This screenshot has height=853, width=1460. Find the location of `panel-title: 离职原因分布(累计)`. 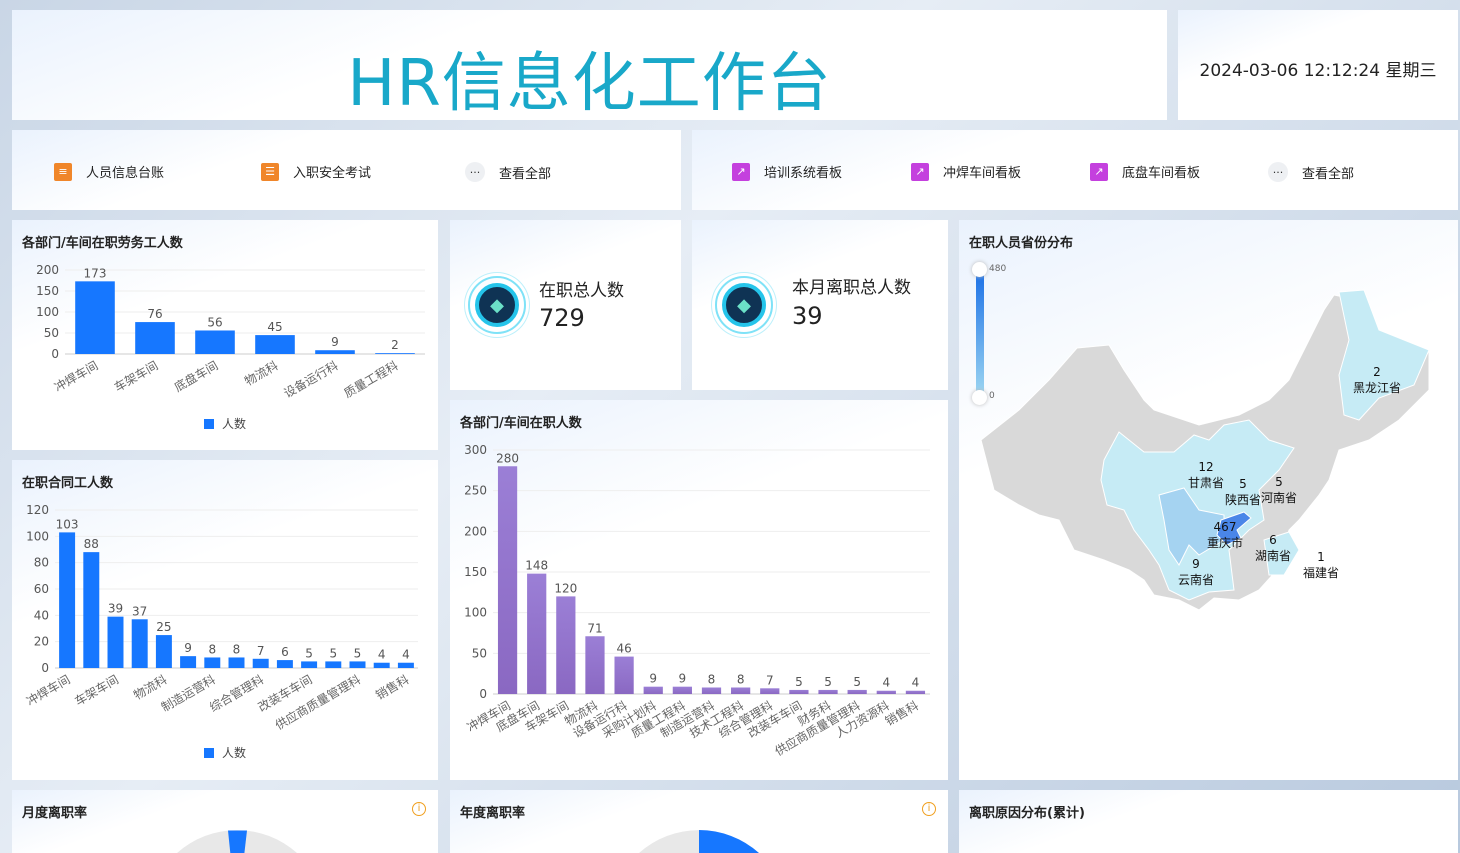

panel-title: 离职原因分布(累计) is located at coordinates (1027, 813).